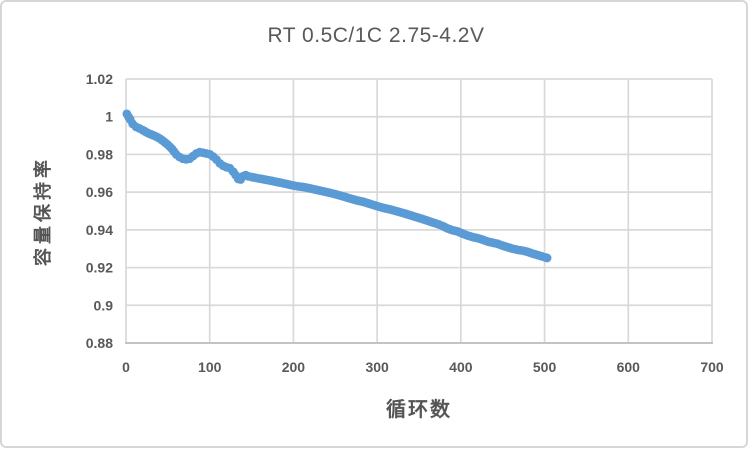 The width and height of the screenshot is (752, 452). Describe the element at coordinates (461, 367) in the screenshot. I see `x-tick-label: 400` at that location.